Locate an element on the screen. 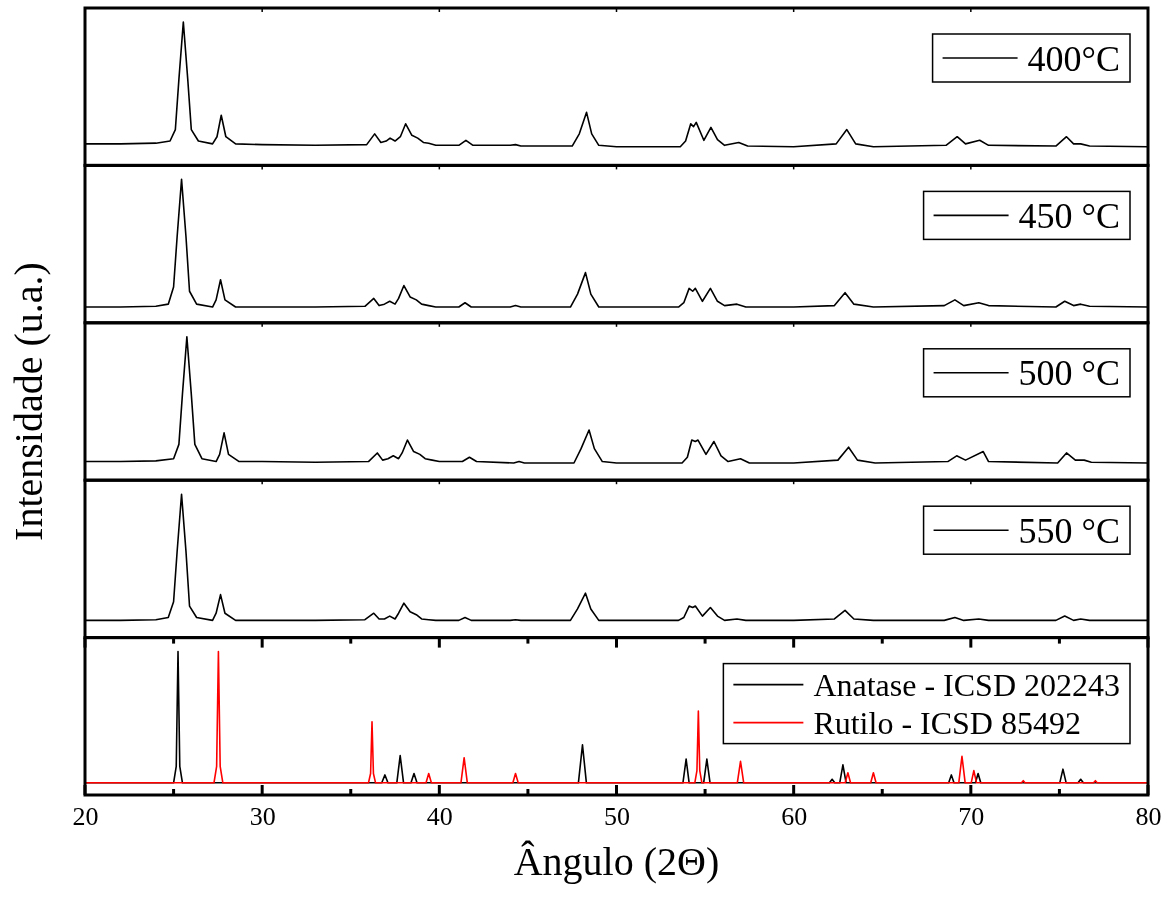 This screenshot has width=1174, height=906. x-axis-title: Ângulo (2Θ) is located at coordinates (616, 861).